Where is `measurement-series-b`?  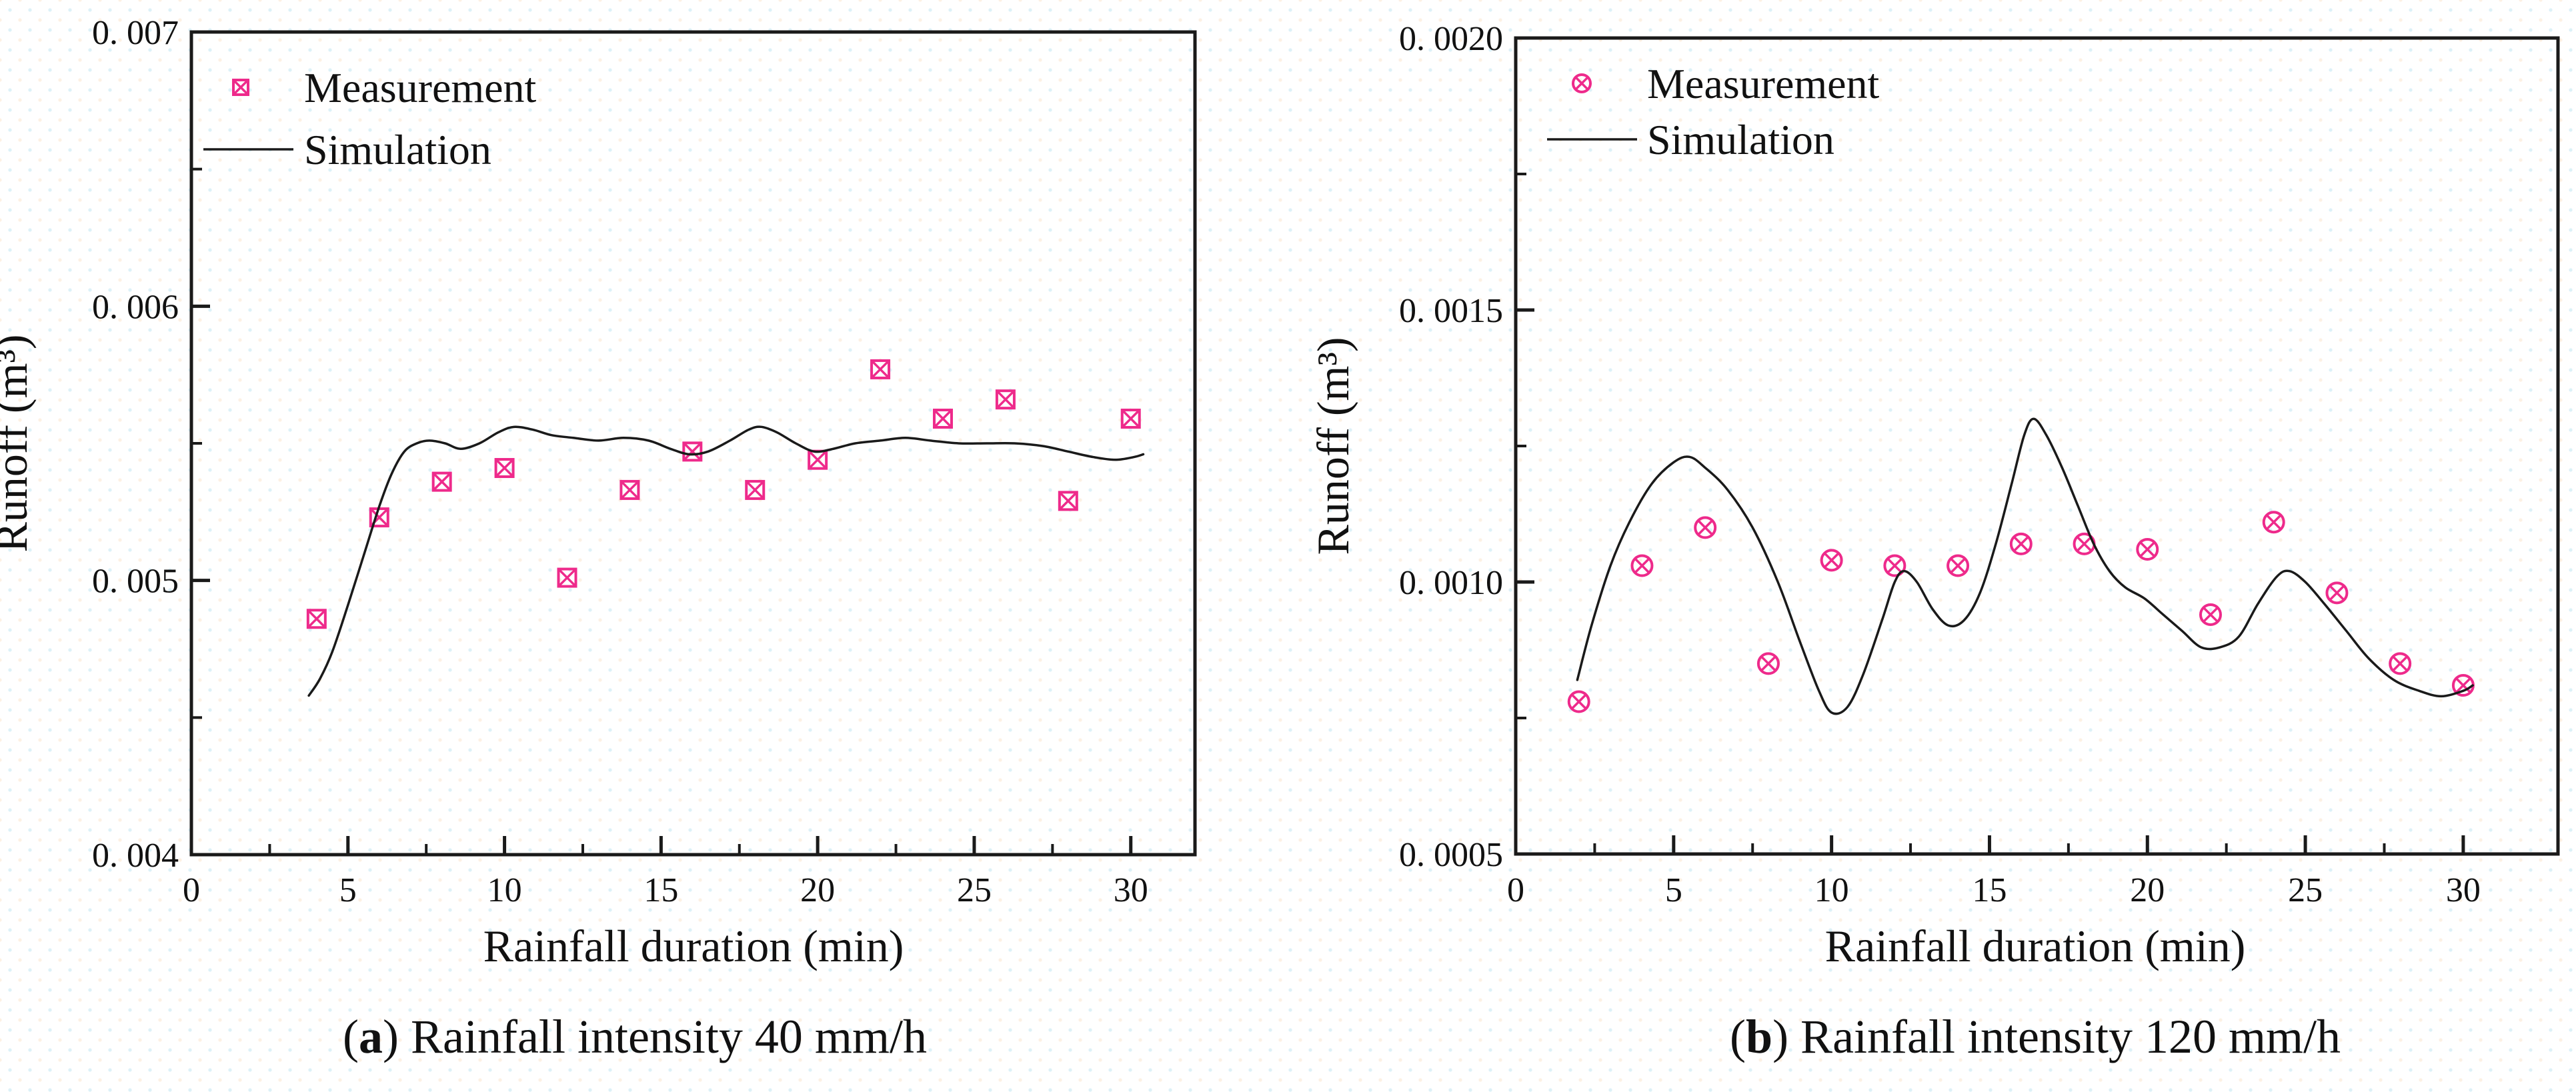
measurement-series-b is located at coordinates (2021, 612).